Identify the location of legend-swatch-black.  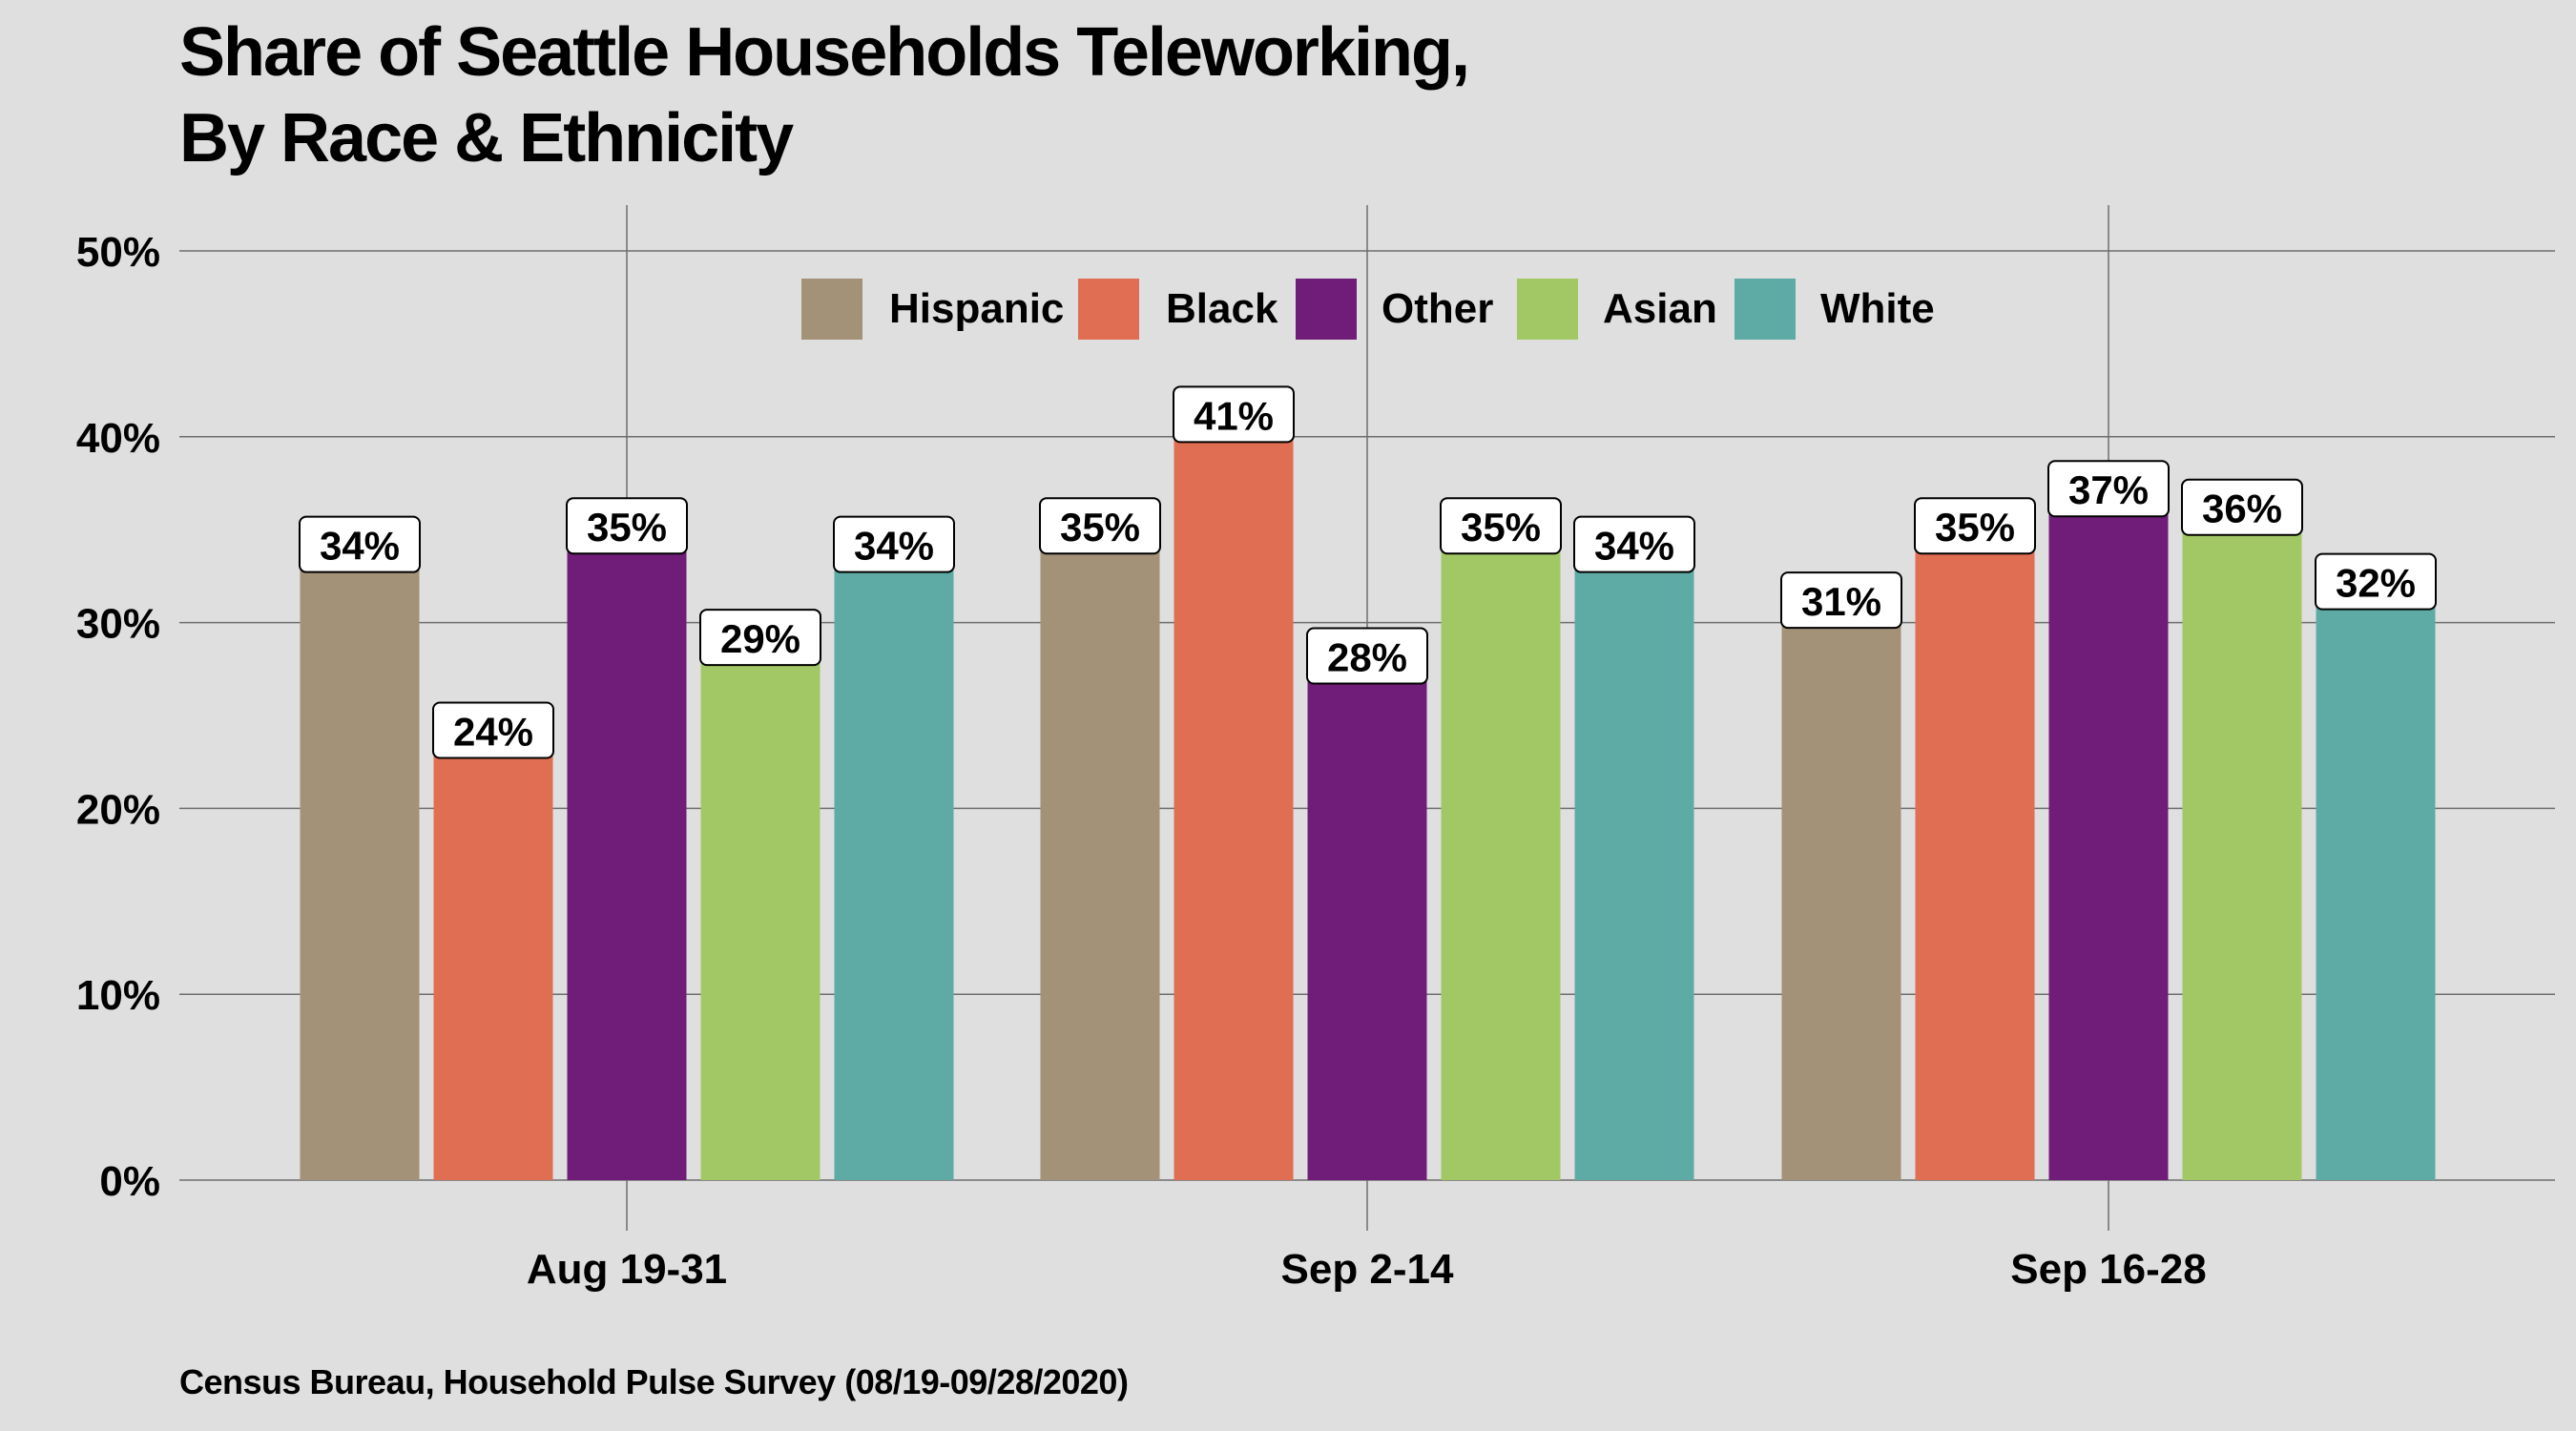
(1108, 309).